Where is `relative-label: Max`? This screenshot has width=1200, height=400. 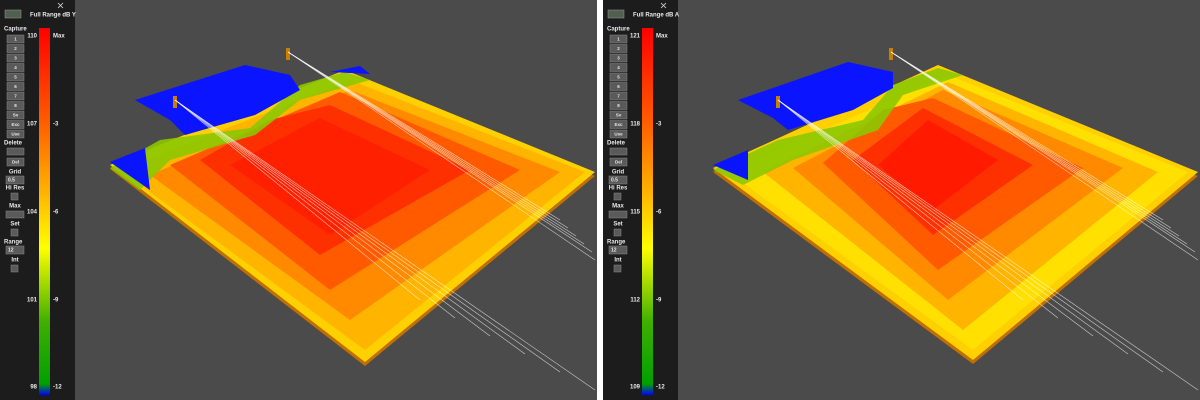
relative-label: Max is located at coordinates (59, 37).